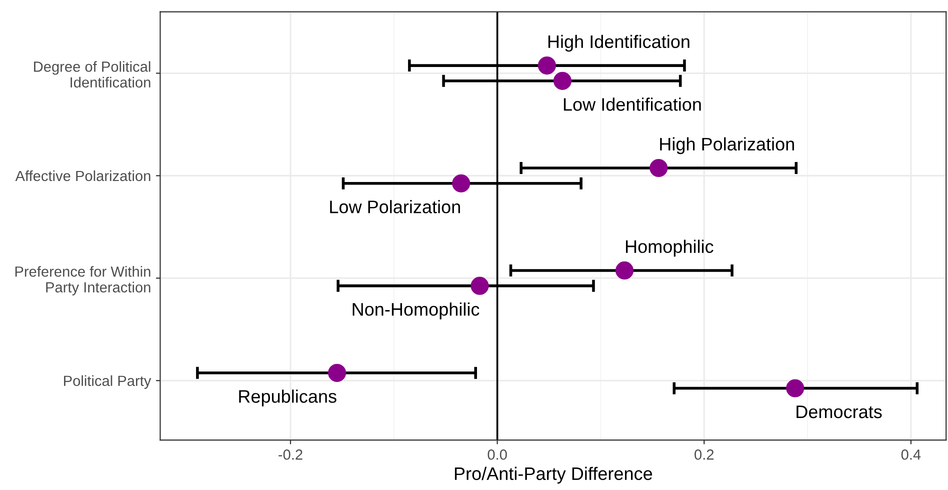  Describe the element at coordinates (553, 475) in the screenshot. I see `x-axis-title: Pro/Anti-Party Difference` at that location.